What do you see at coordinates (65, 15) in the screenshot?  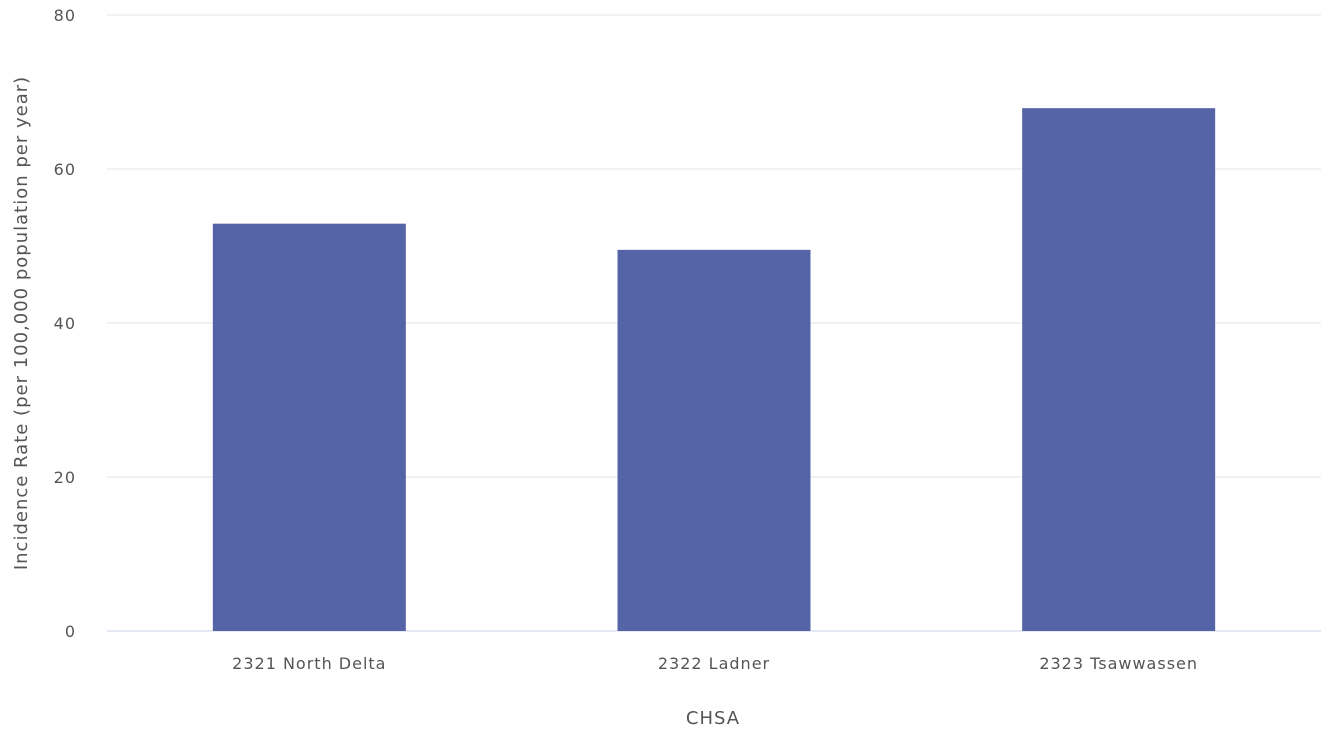 I see `y-tick-label: 80` at bounding box center [65, 15].